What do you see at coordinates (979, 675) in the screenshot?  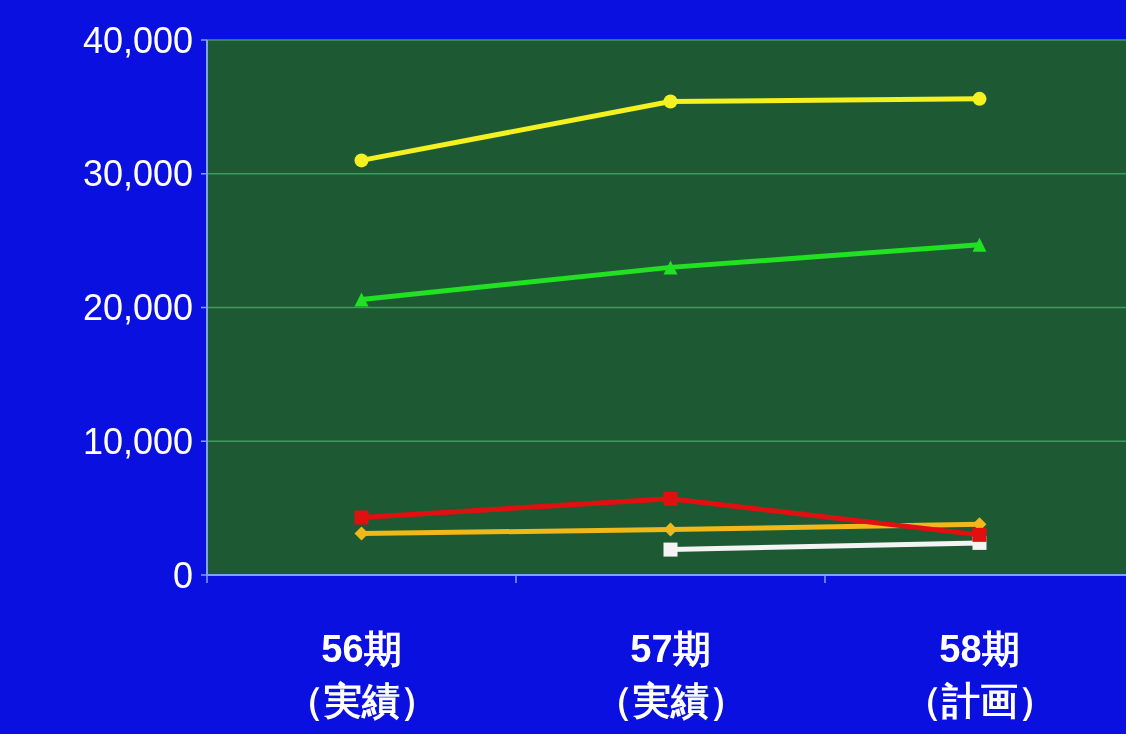 I see `x-tick-label: 58期（計画）` at bounding box center [979, 675].